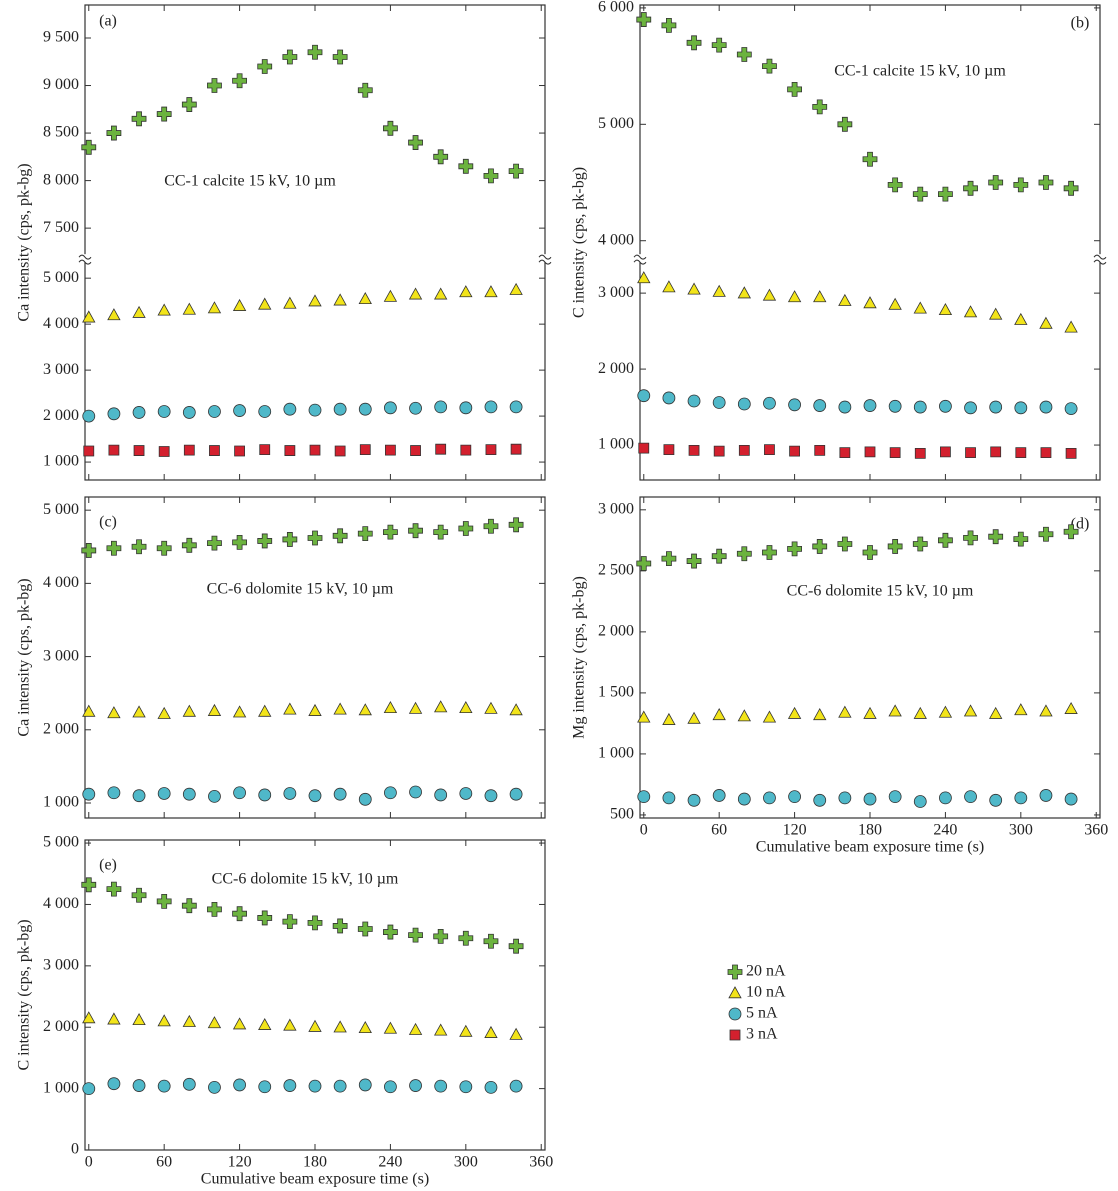 This screenshot has width=1118, height=1191. I want to click on x-axis-label: Cumulative beam exposure time (s), so click(315, 1179).